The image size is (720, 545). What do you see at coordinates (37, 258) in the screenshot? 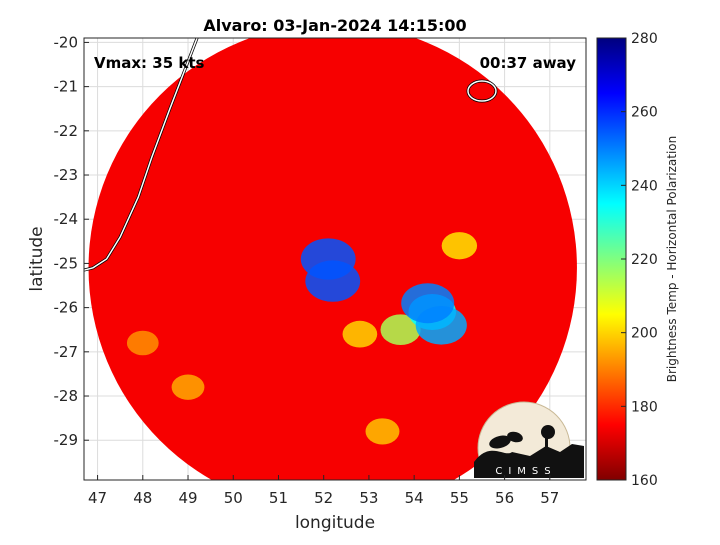
I see `y-axis-label: latitude` at bounding box center [37, 258].